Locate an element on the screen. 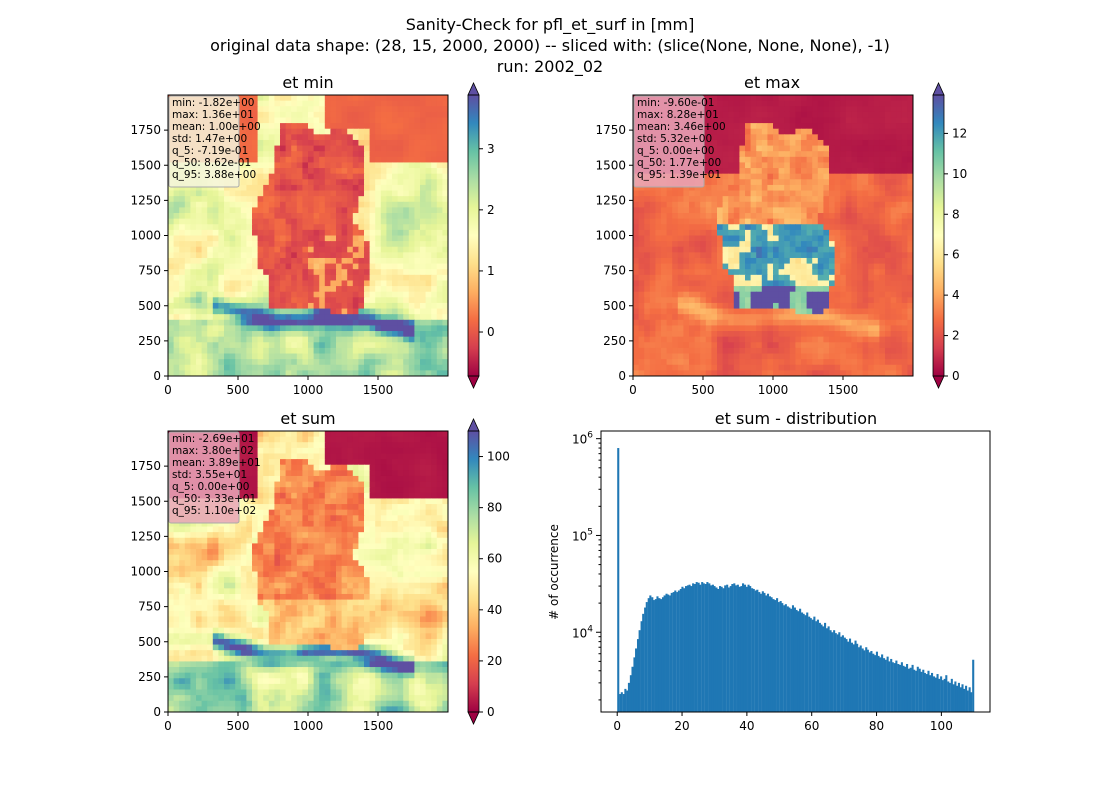 Image resolution: width=1100 pixels, height=804 pixels. y-tick-label: 1500 is located at coordinates (145, 165).